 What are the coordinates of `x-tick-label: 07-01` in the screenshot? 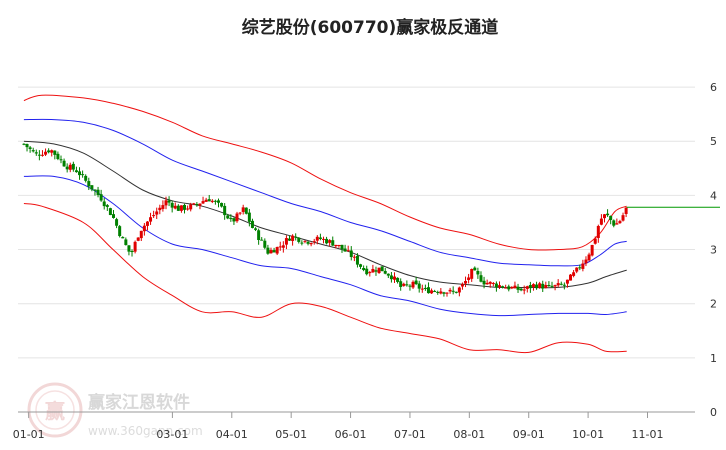 It's located at (410, 434).